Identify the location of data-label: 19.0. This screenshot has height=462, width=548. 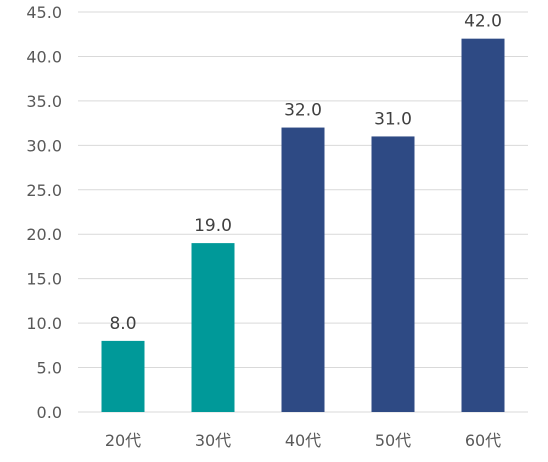
(213, 226).